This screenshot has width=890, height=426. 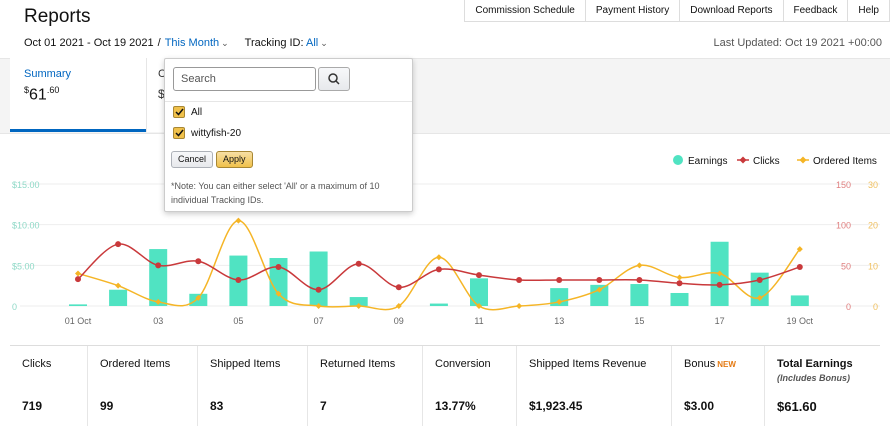 What do you see at coordinates (57, 16) in the screenshot?
I see `page-title: Reports` at bounding box center [57, 16].